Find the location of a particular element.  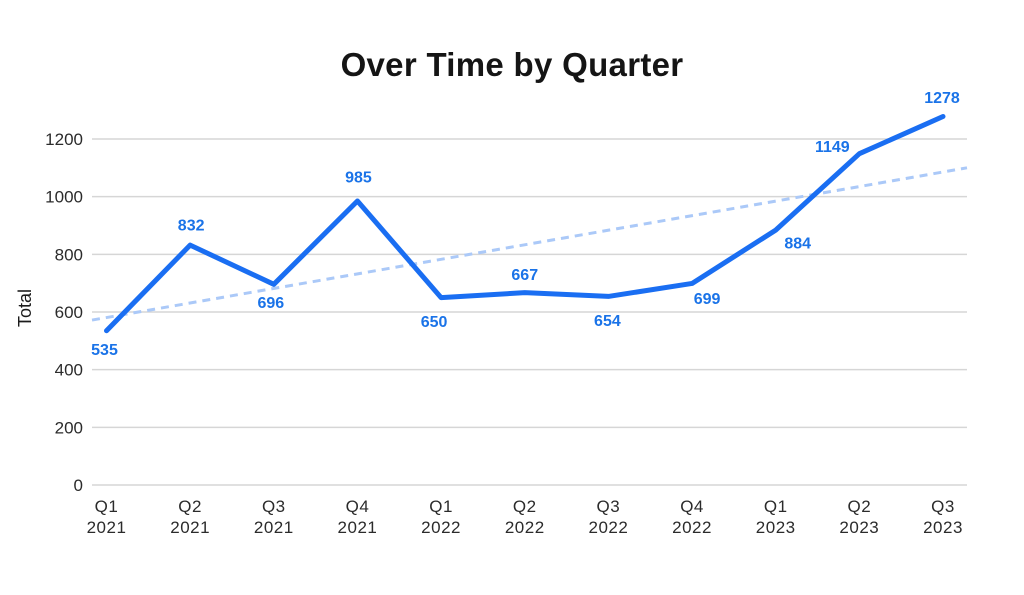

y-tick-label: 600 is located at coordinates (69, 312).